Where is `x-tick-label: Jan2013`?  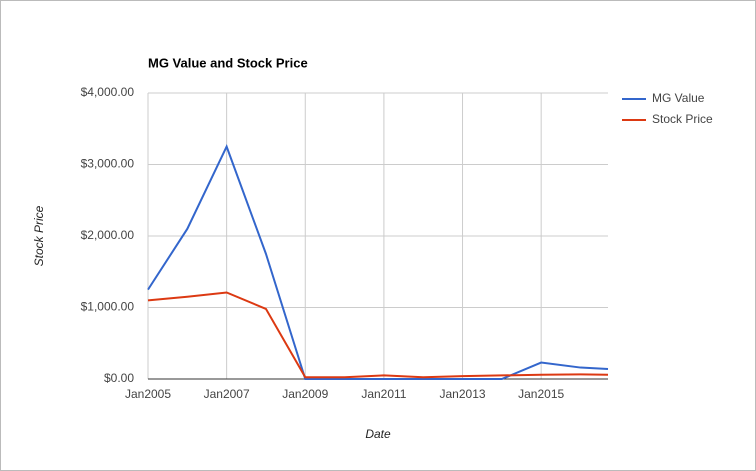
x-tick-label: Jan2013 is located at coordinates (463, 394).